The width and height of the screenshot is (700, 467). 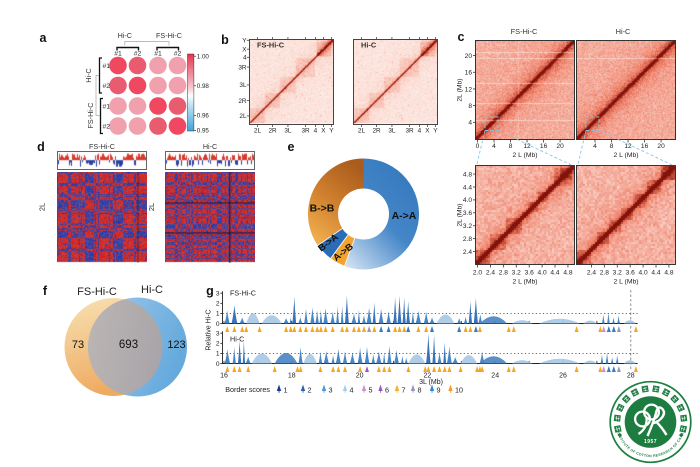 What do you see at coordinates (247, 389) in the screenshot?
I see `svg-text: Border scores` at bounding box center [247, 389].